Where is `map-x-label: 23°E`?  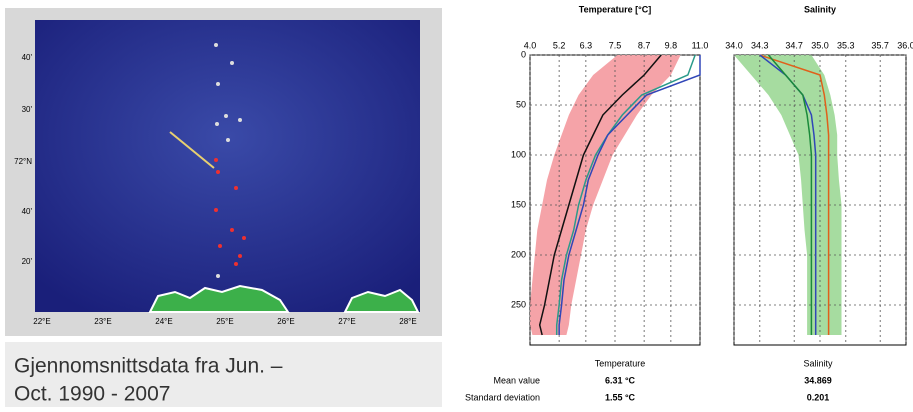 map-x-label: 23°E is located at coordinates (102, 321).